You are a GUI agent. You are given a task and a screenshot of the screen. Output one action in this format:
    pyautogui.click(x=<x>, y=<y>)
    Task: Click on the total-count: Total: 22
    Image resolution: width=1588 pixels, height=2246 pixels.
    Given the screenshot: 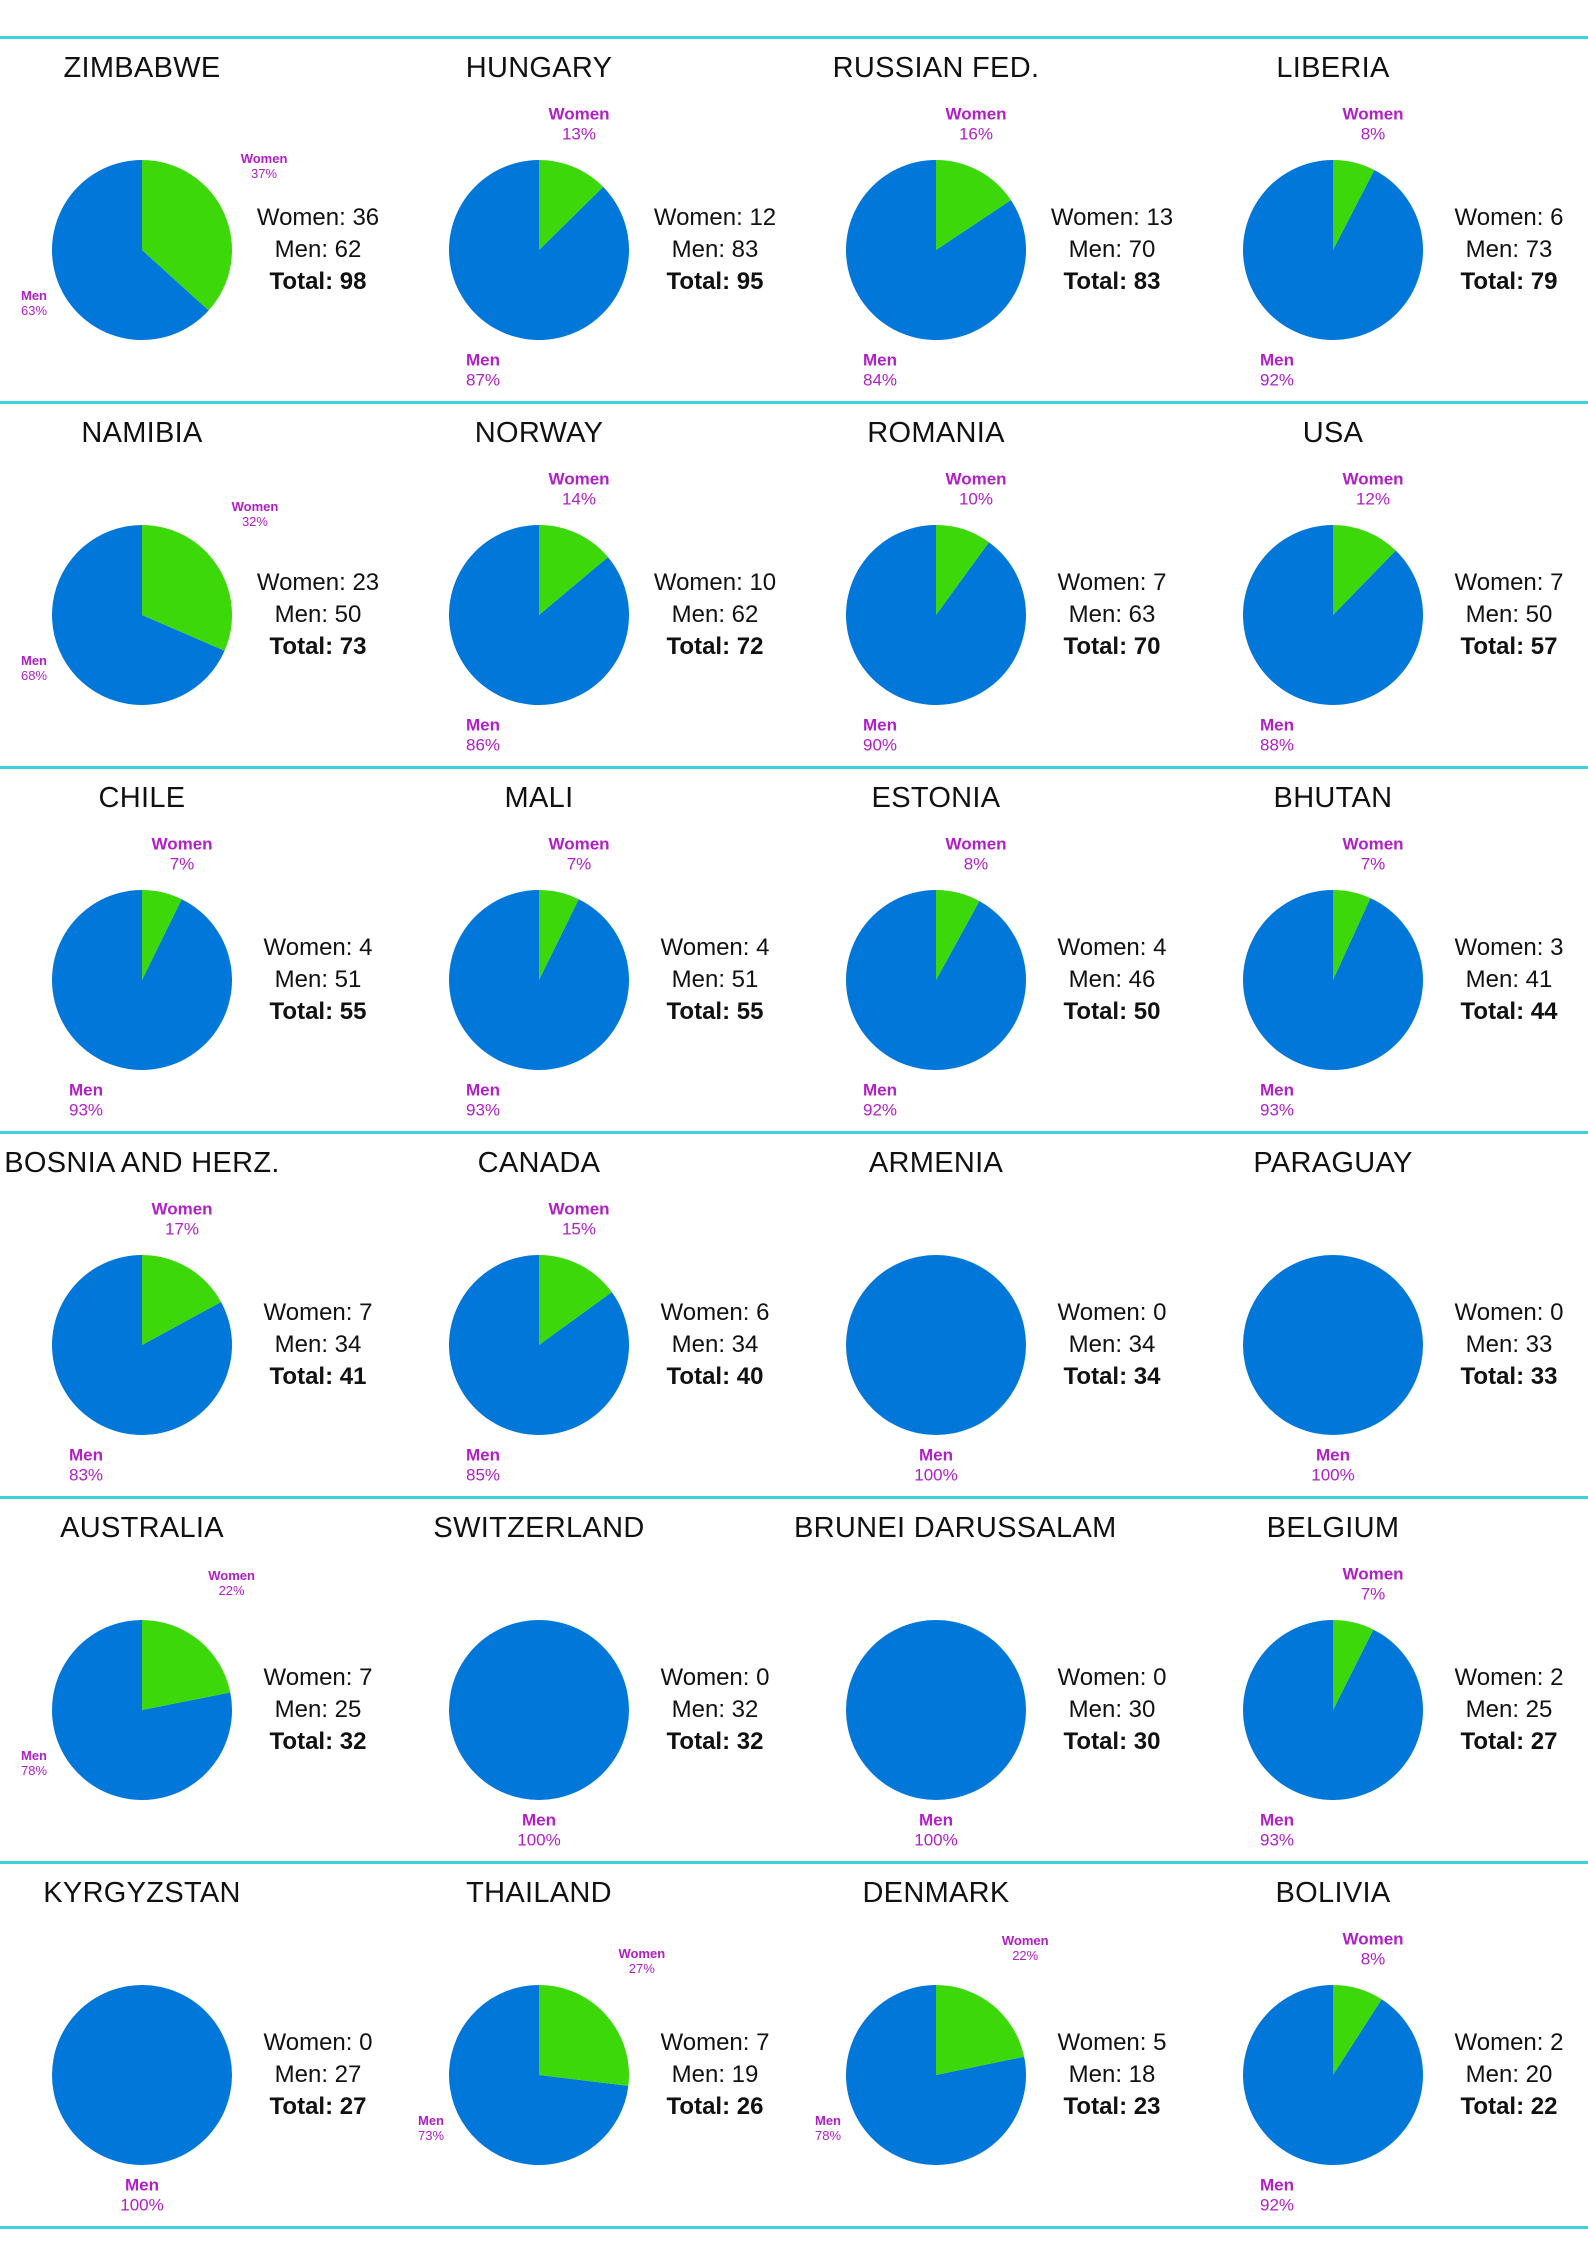 What is the action you would take?
    pyautogui.click(x=1509, y=2107)
    